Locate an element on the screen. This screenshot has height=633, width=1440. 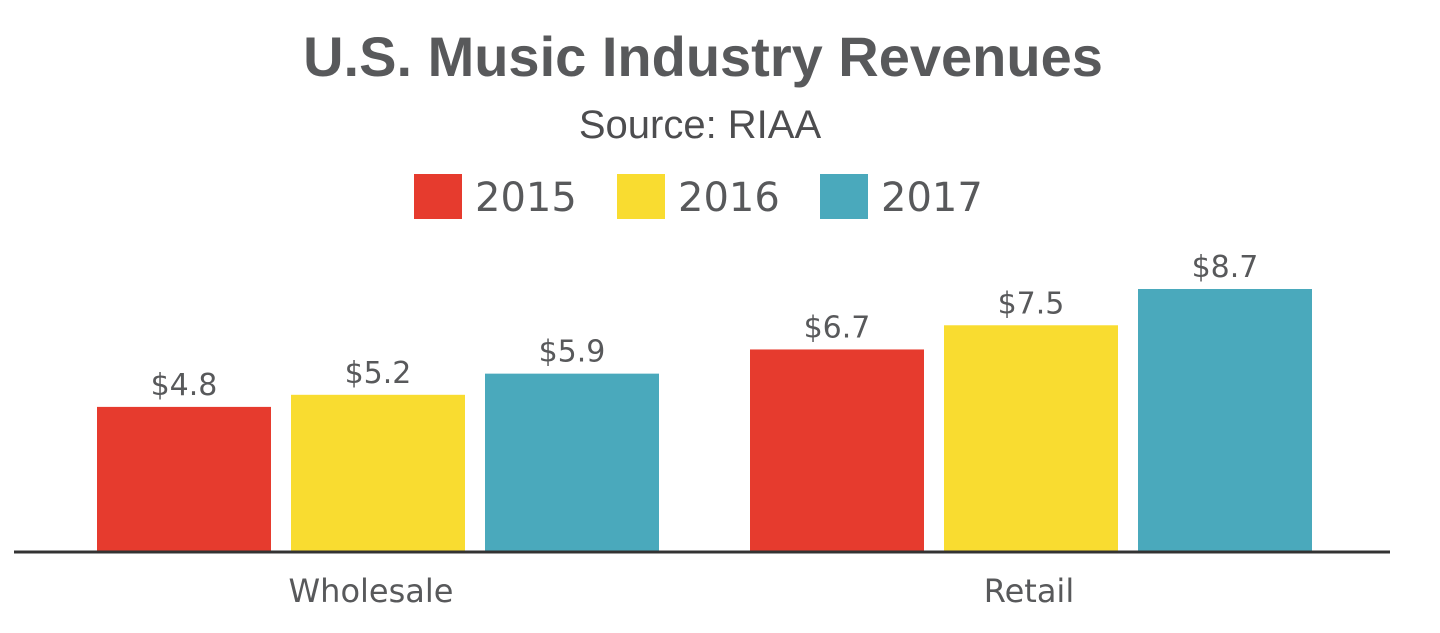
bar-retail-2015 is located at coordinates (837, 450).